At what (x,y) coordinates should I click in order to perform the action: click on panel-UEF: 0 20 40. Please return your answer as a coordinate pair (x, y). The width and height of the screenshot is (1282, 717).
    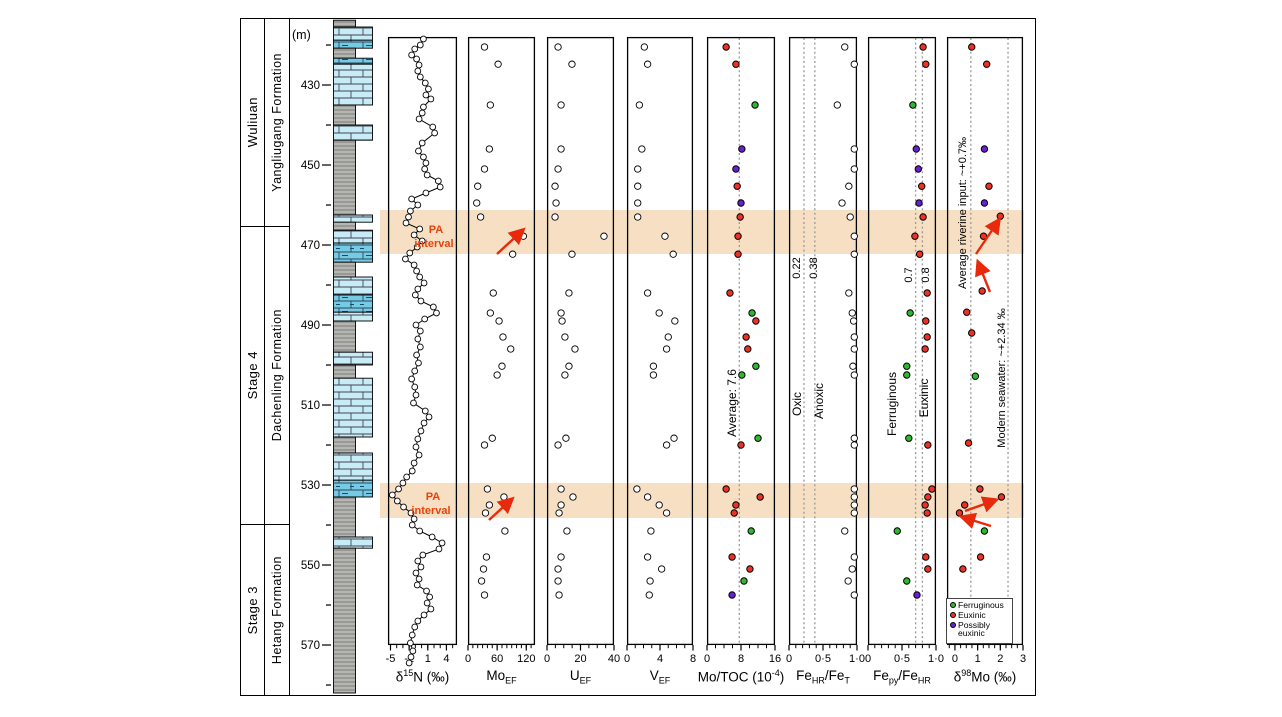
    Looking at the image, I should click on (582, 350).